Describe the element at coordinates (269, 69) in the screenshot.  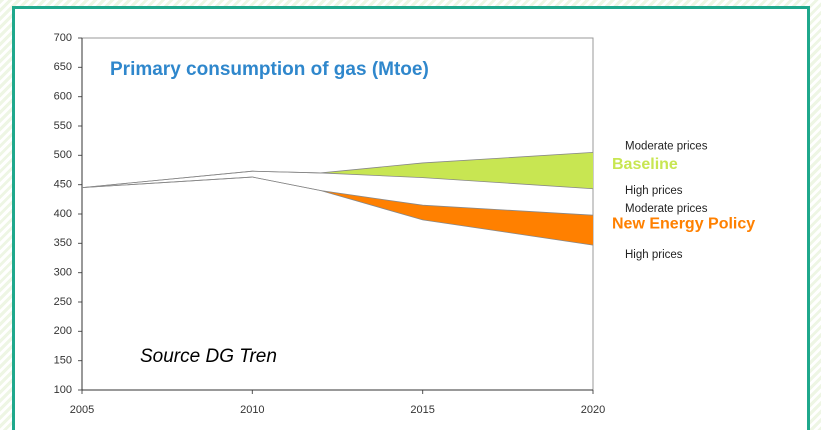
I see `chart-title: Primary consumption of gas (Mtoe)` at that location.